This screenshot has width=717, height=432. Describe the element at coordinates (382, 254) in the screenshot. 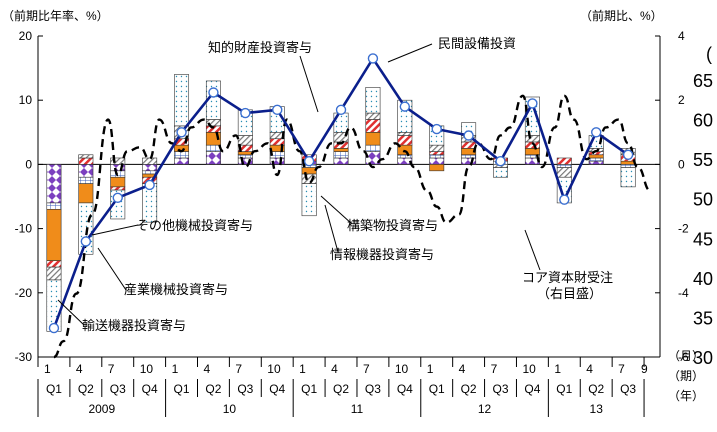

I see `annotation-it: 情報機器投資寄与` at that location.